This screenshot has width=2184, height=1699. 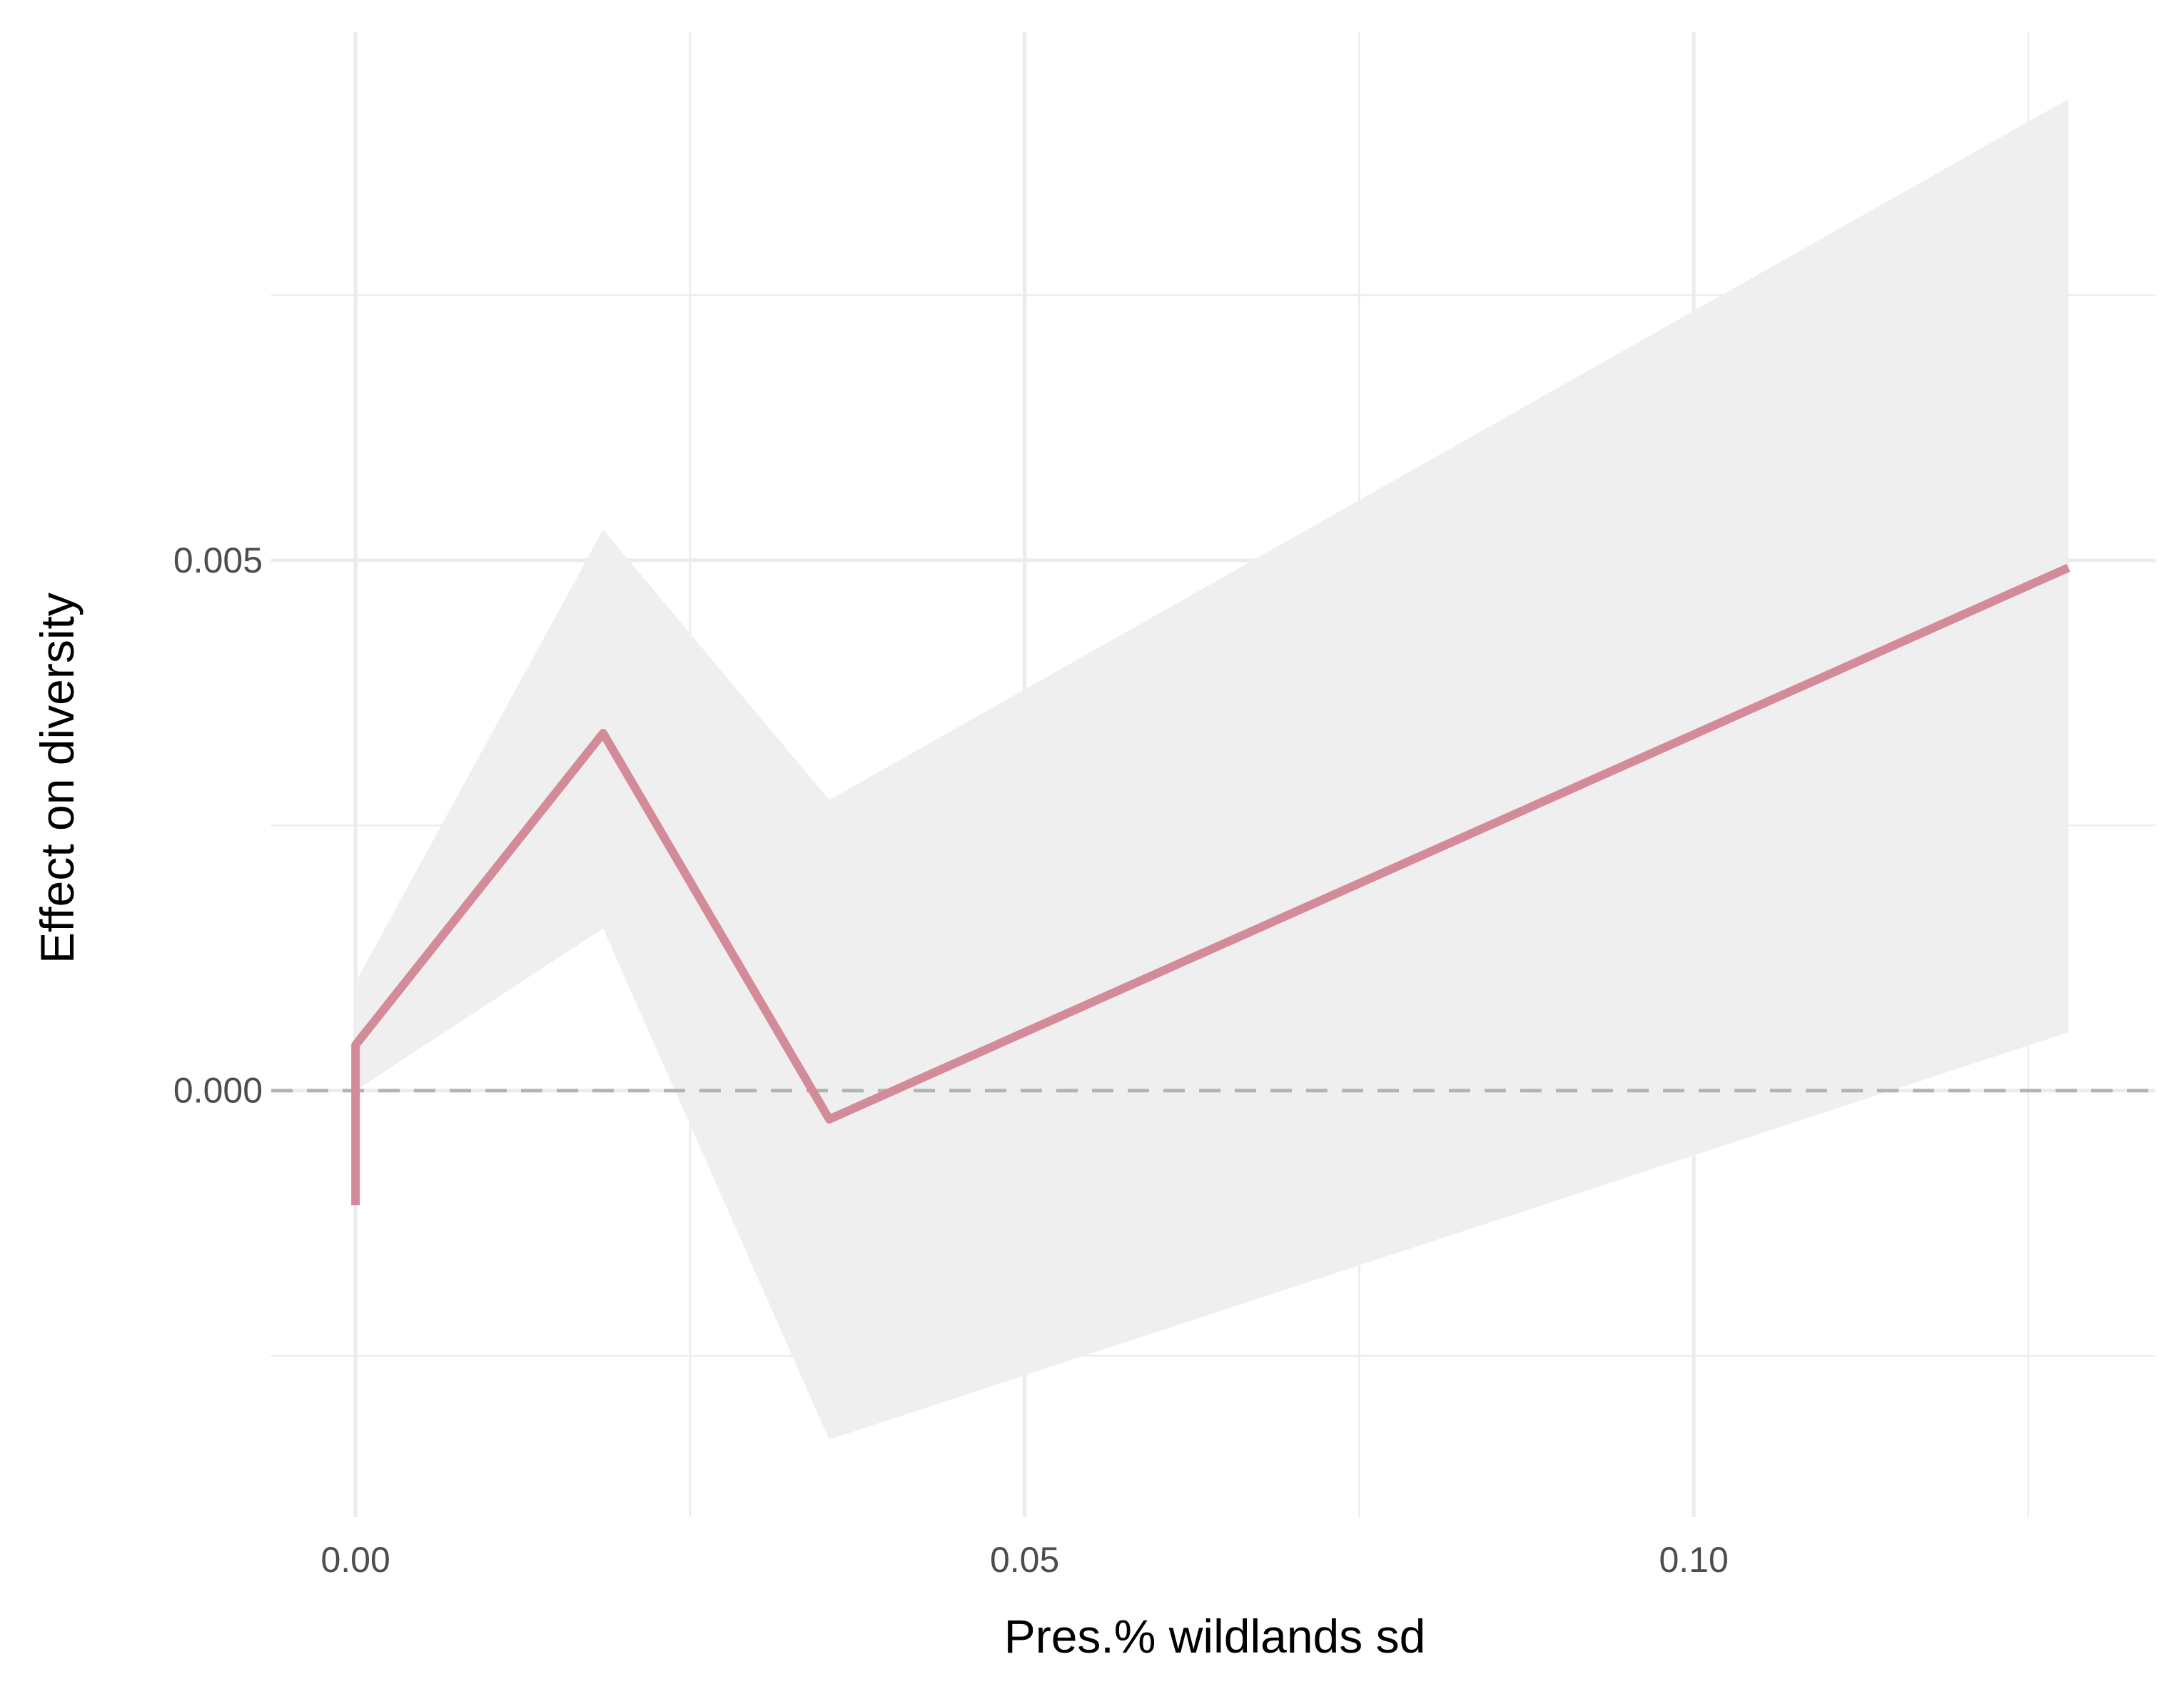 I want to click on x-tick-label: 0.10, so click(x=1693, y=1560).